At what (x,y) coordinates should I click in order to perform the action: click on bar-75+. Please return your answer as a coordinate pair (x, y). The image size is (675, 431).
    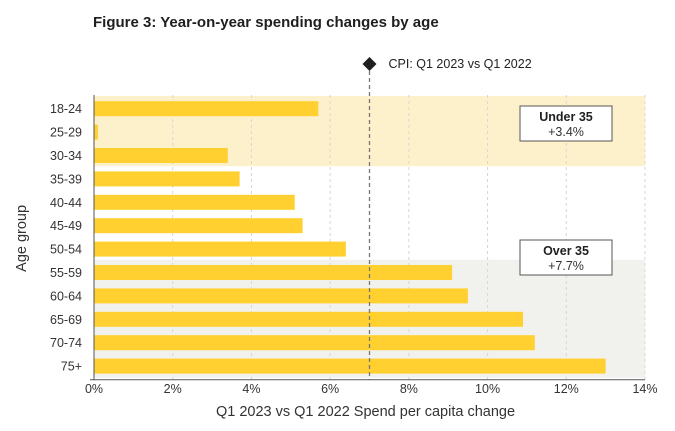
    Looking at the image, I should click on (350, 366).